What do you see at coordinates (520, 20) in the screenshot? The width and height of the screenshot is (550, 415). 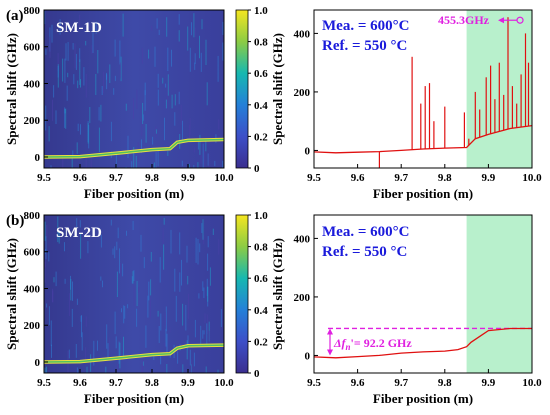 I see `line-a-peak-marker` at bounding box center [520, 20].